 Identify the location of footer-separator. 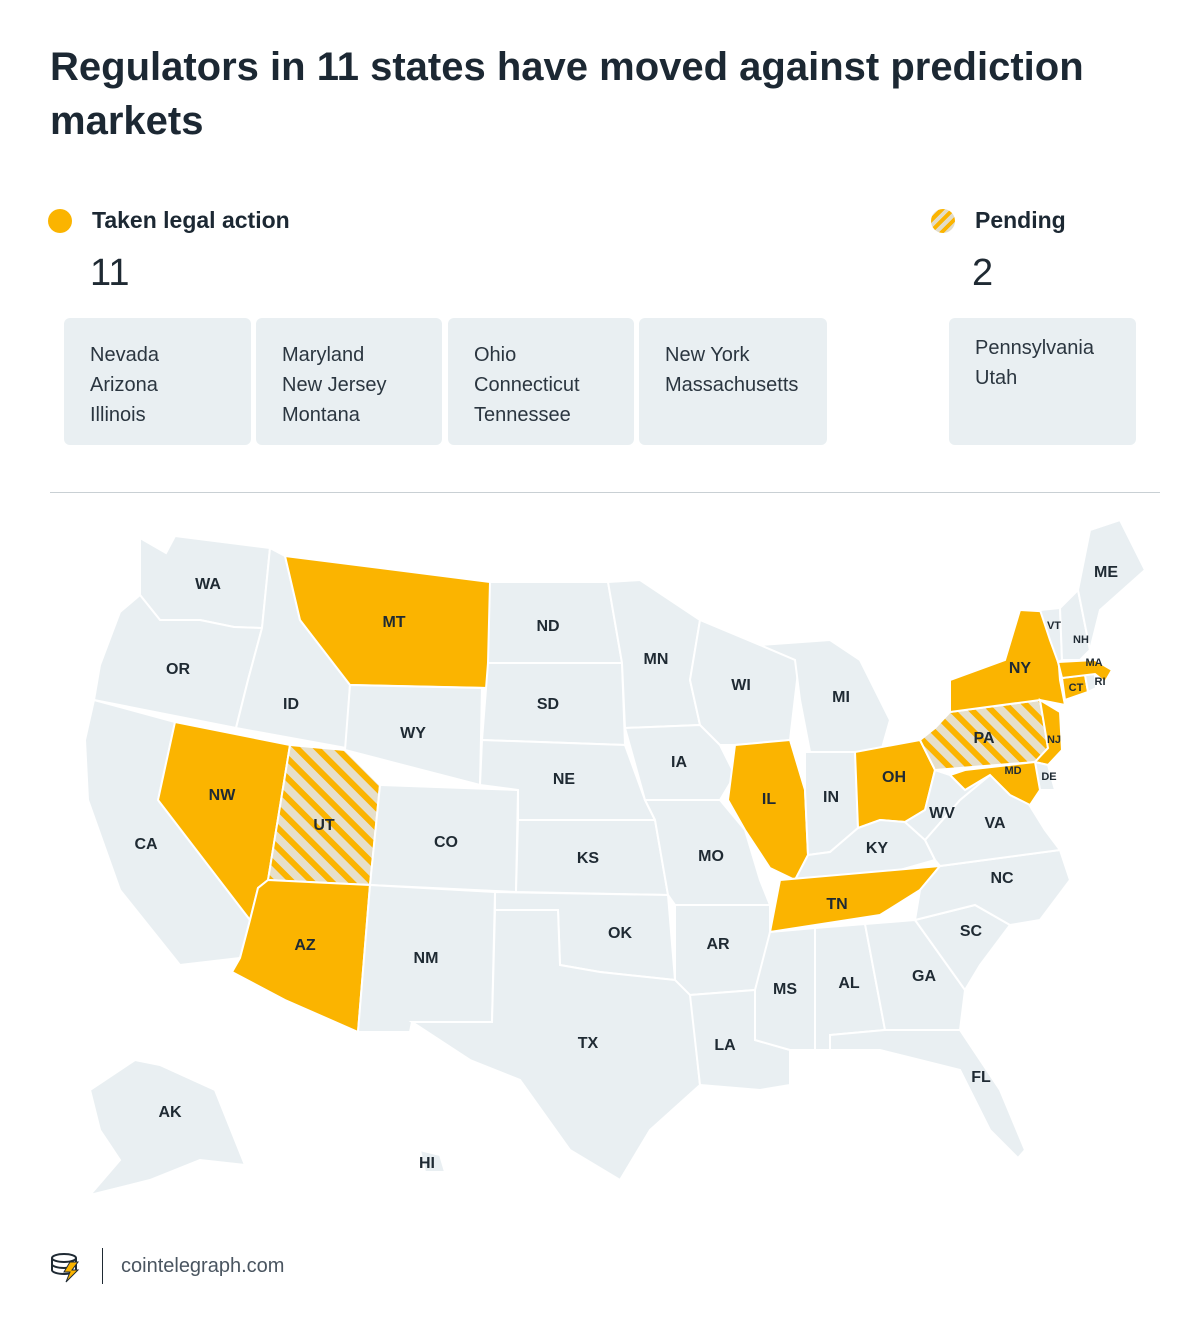
(102, 1266).